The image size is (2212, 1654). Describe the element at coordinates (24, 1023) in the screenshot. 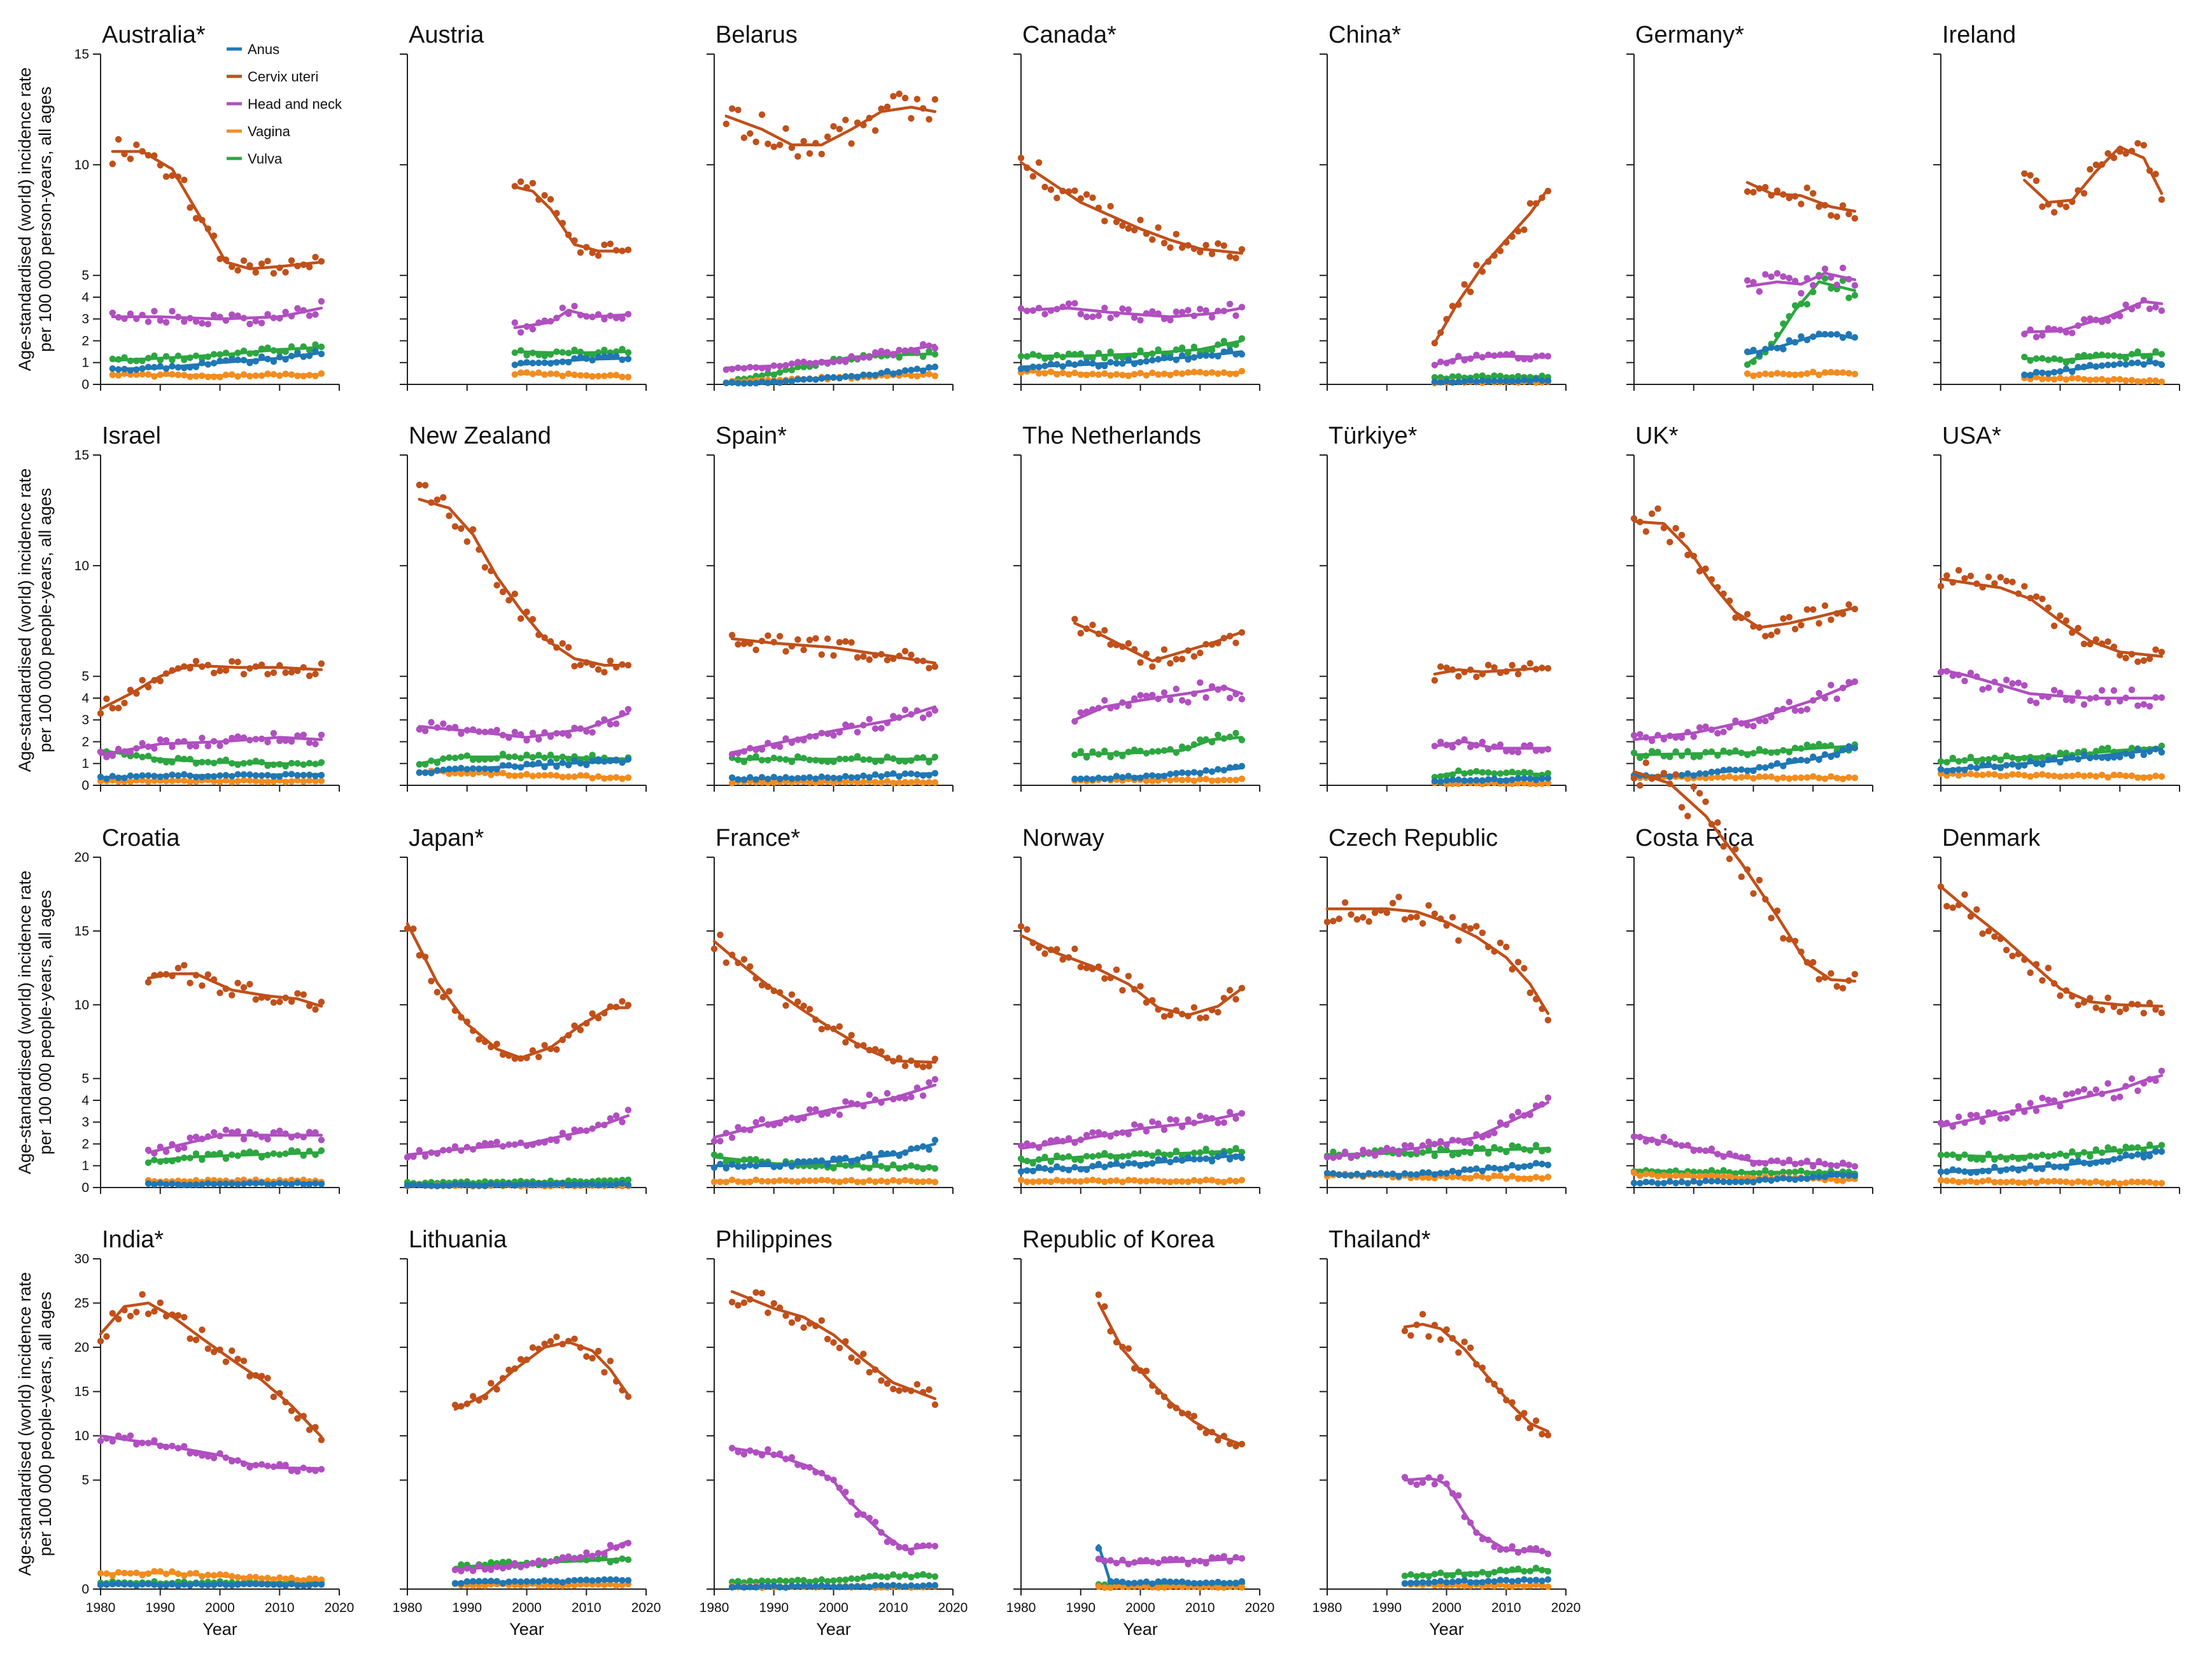

I see `y-axis-title-line1: Age-standardised (world) incidence rate` at that location.